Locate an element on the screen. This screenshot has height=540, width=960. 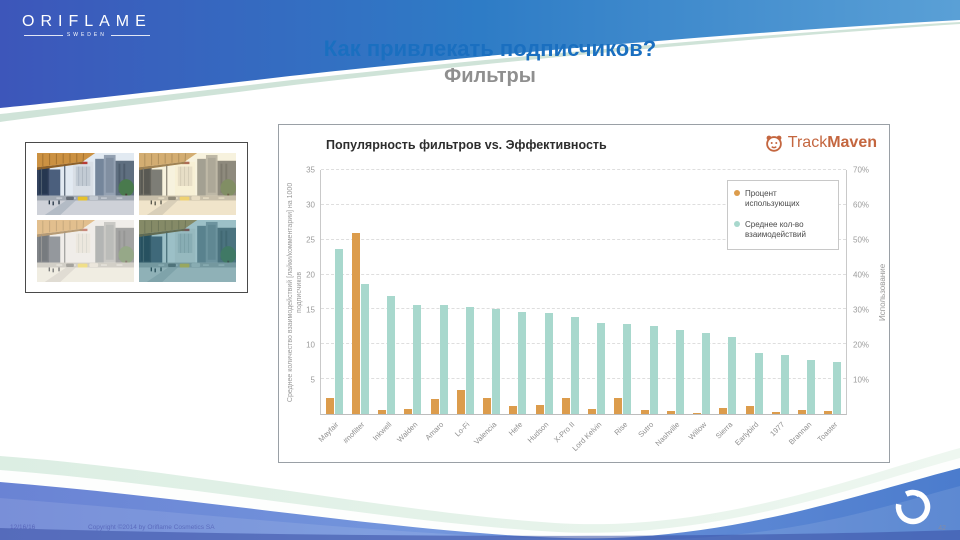
page-number: 42 is located at coordinates (942, 528).